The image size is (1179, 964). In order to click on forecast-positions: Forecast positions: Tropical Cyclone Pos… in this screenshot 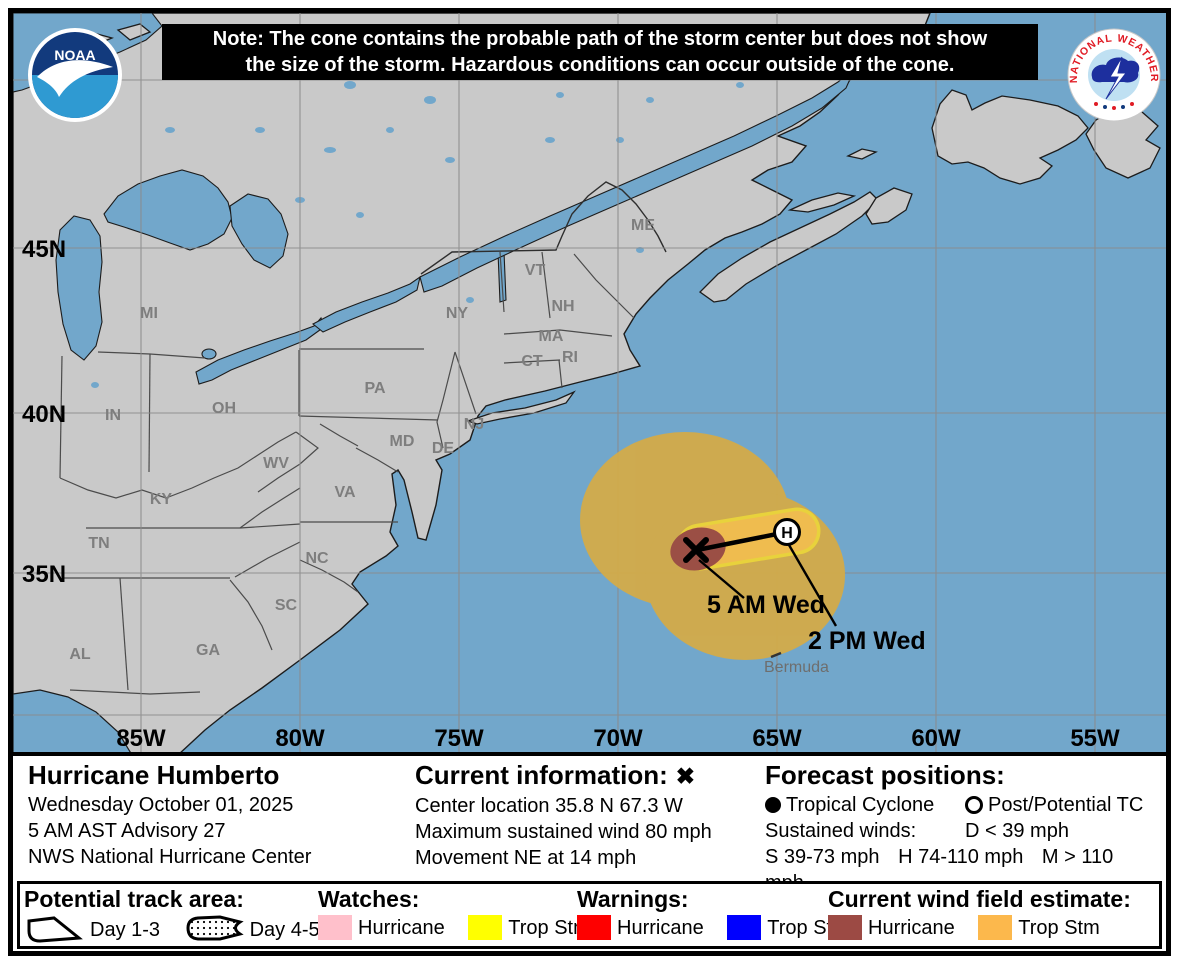, I will do `click(965, 828)`.